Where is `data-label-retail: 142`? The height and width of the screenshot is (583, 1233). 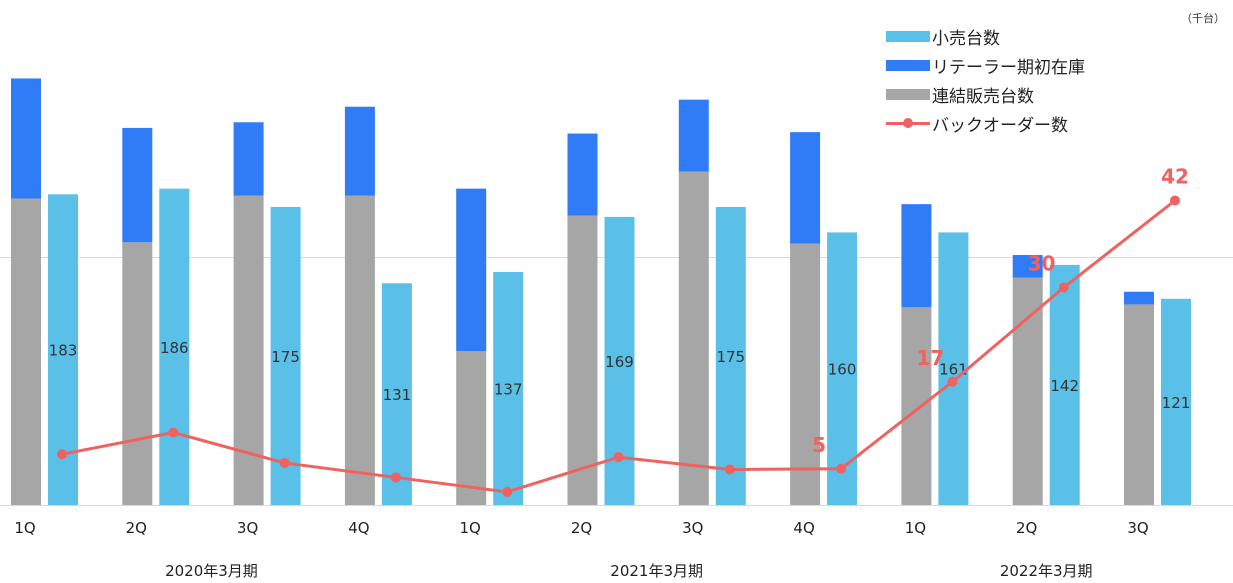 data-label-retail: 142 is located at coordinates (1064, 386).